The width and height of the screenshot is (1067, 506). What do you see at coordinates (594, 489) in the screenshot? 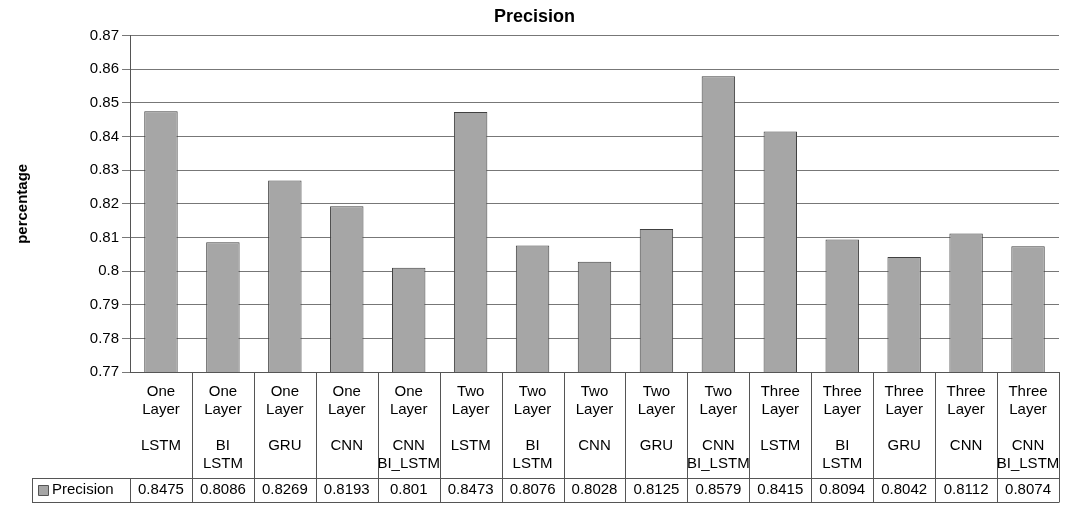
I see `data-label: 0.8028` at bounding box center [594, 489].